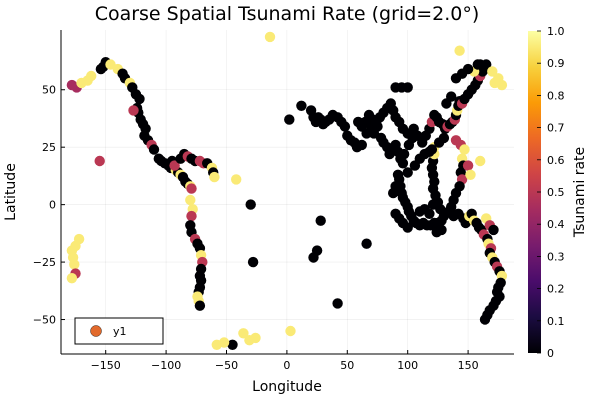 The height and width of the screenshot is (400, 600). Describe the element at coordinates (44, 262) in the screenshot. I see `y-tick-label: −25` at that location.